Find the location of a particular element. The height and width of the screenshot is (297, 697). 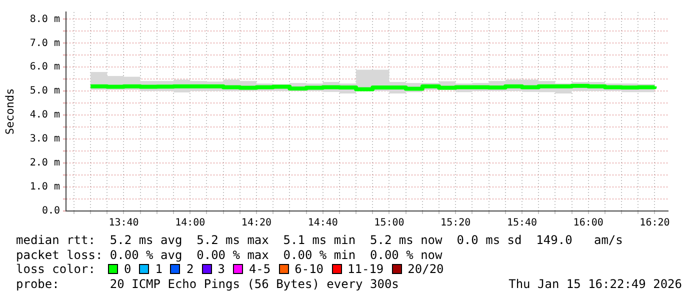

x-tick-label: 16:00 is located at coordinates (588, 223).